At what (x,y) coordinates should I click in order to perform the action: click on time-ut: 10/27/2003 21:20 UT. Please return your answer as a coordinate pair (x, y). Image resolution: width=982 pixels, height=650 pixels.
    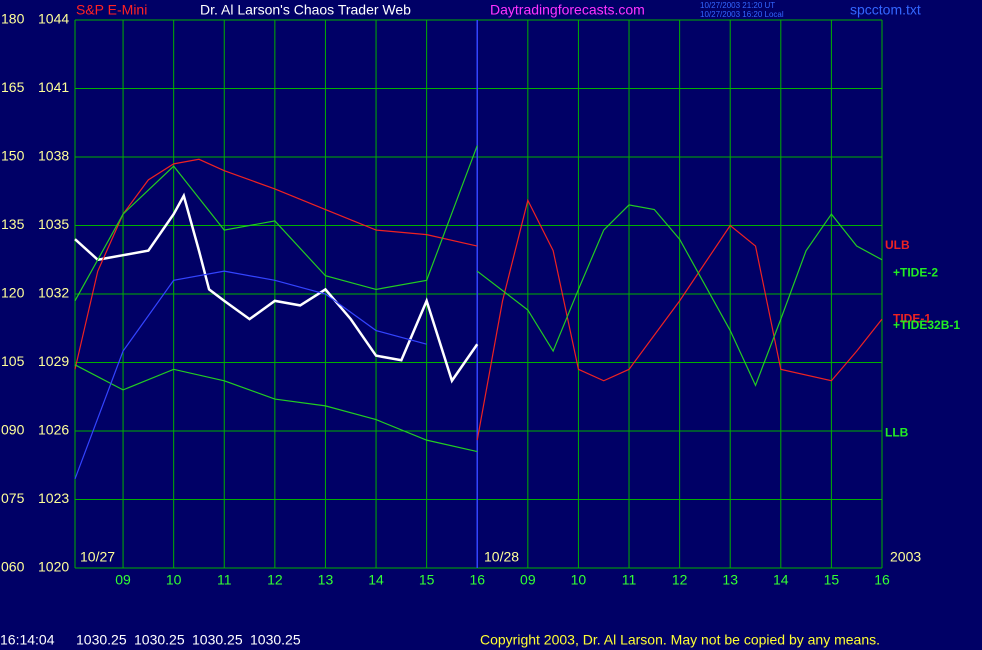
    Looking at the image, I should click on (737, 5).